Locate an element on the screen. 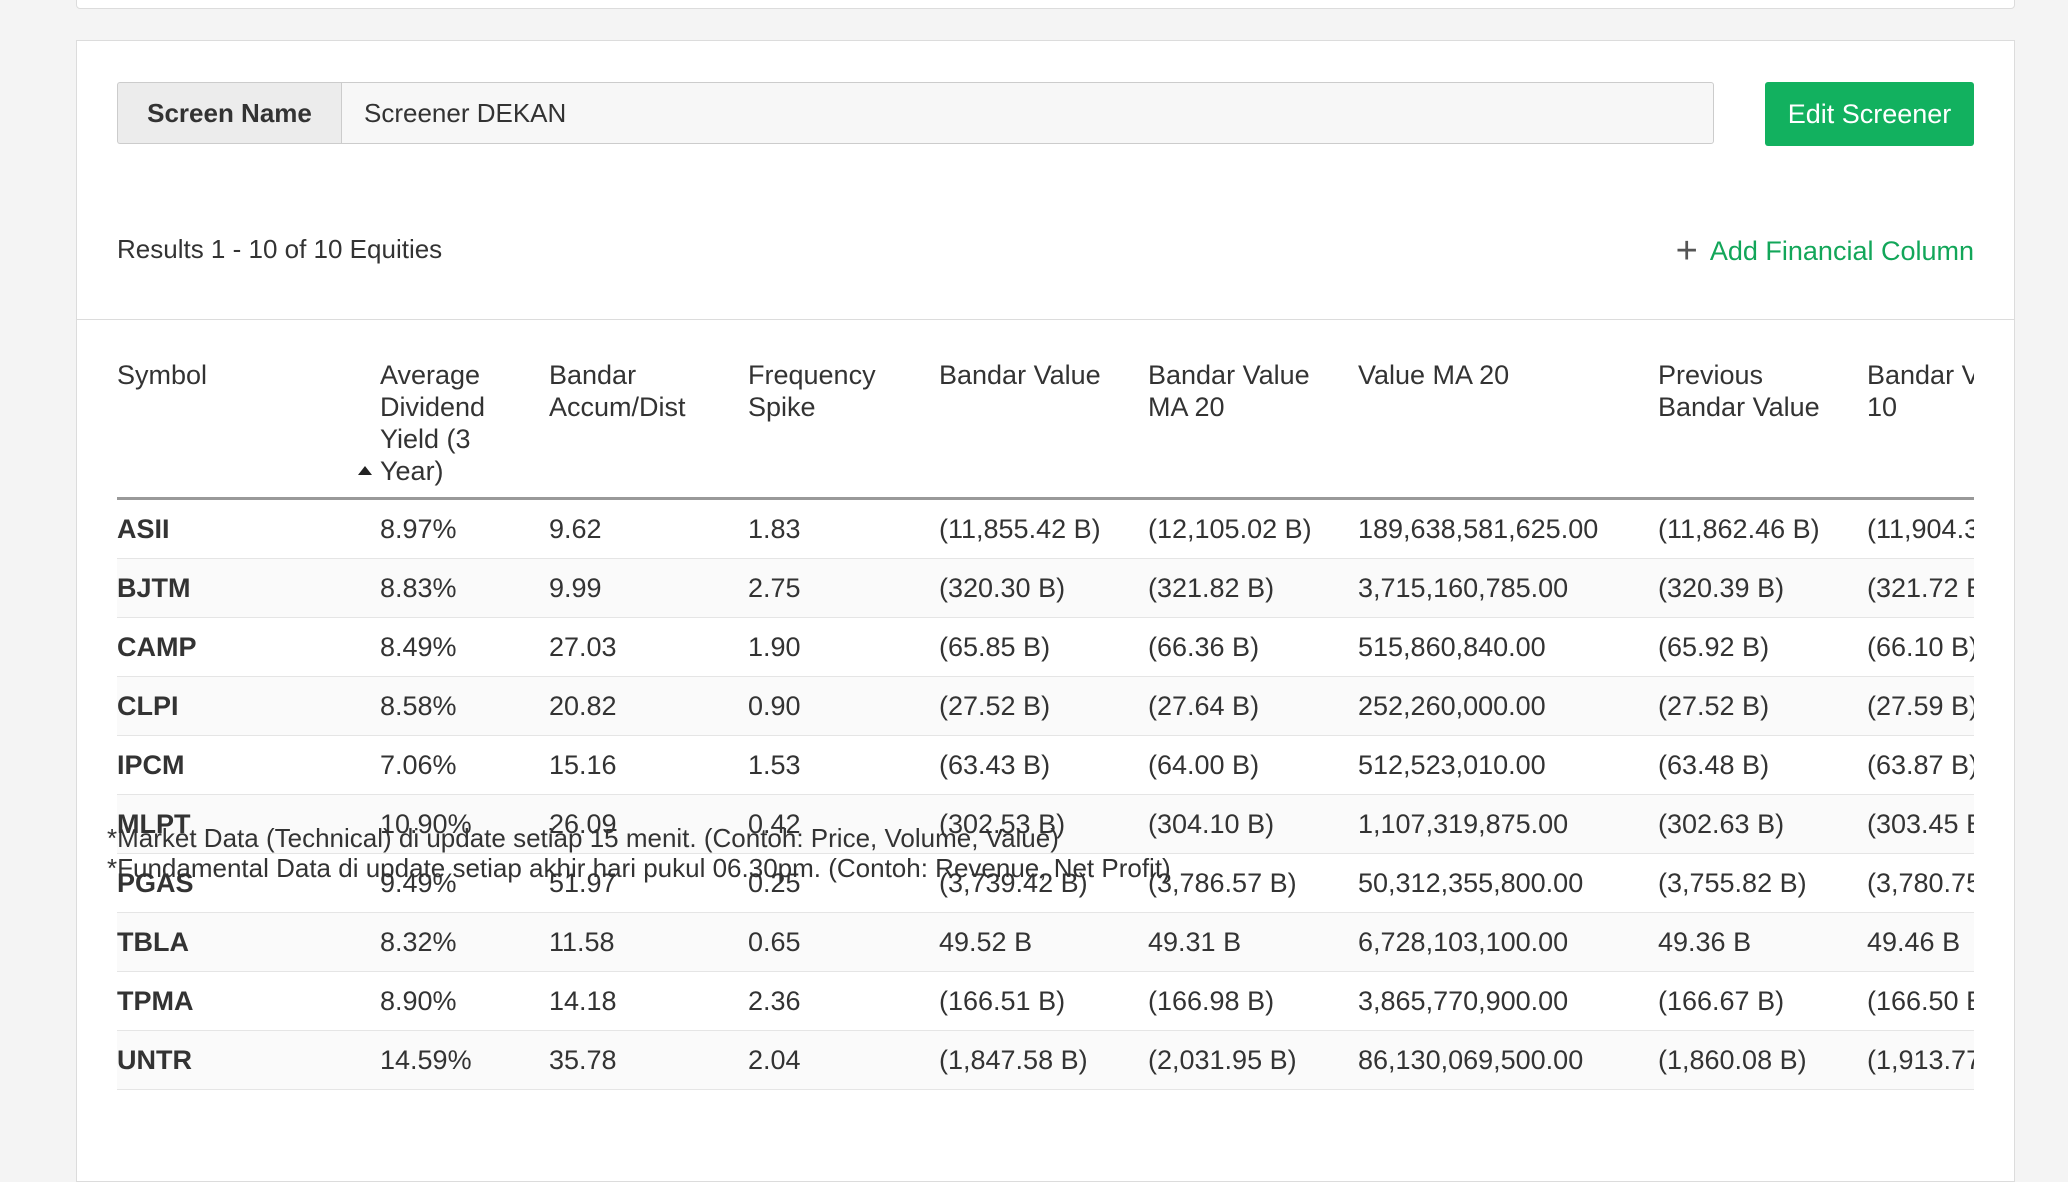 The width and height of the screenshot is (2068, 1182). column-header-value-ma-20: Value MA 20 is located at coordinates (1508, 410).